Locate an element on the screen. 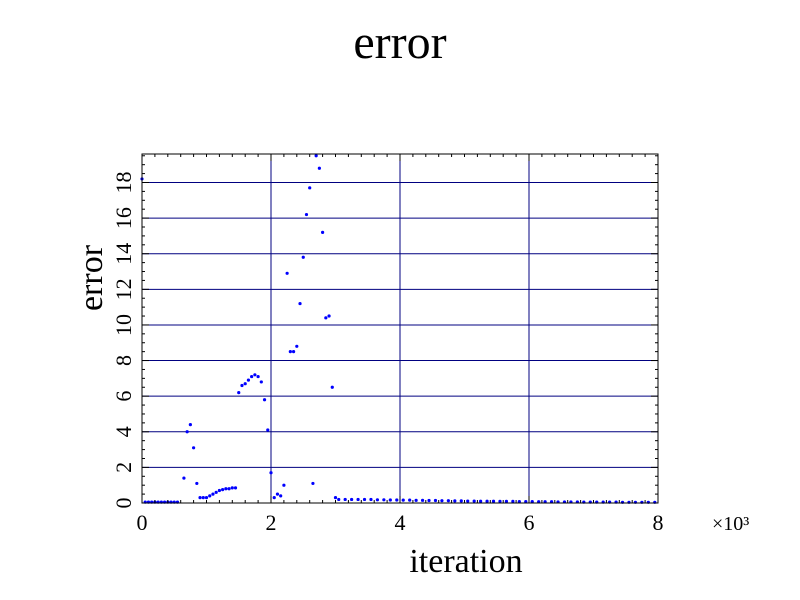 The width and height of the screenshot is (800, 600). y-tick-label: 0 is located at coordinates (123, 503).